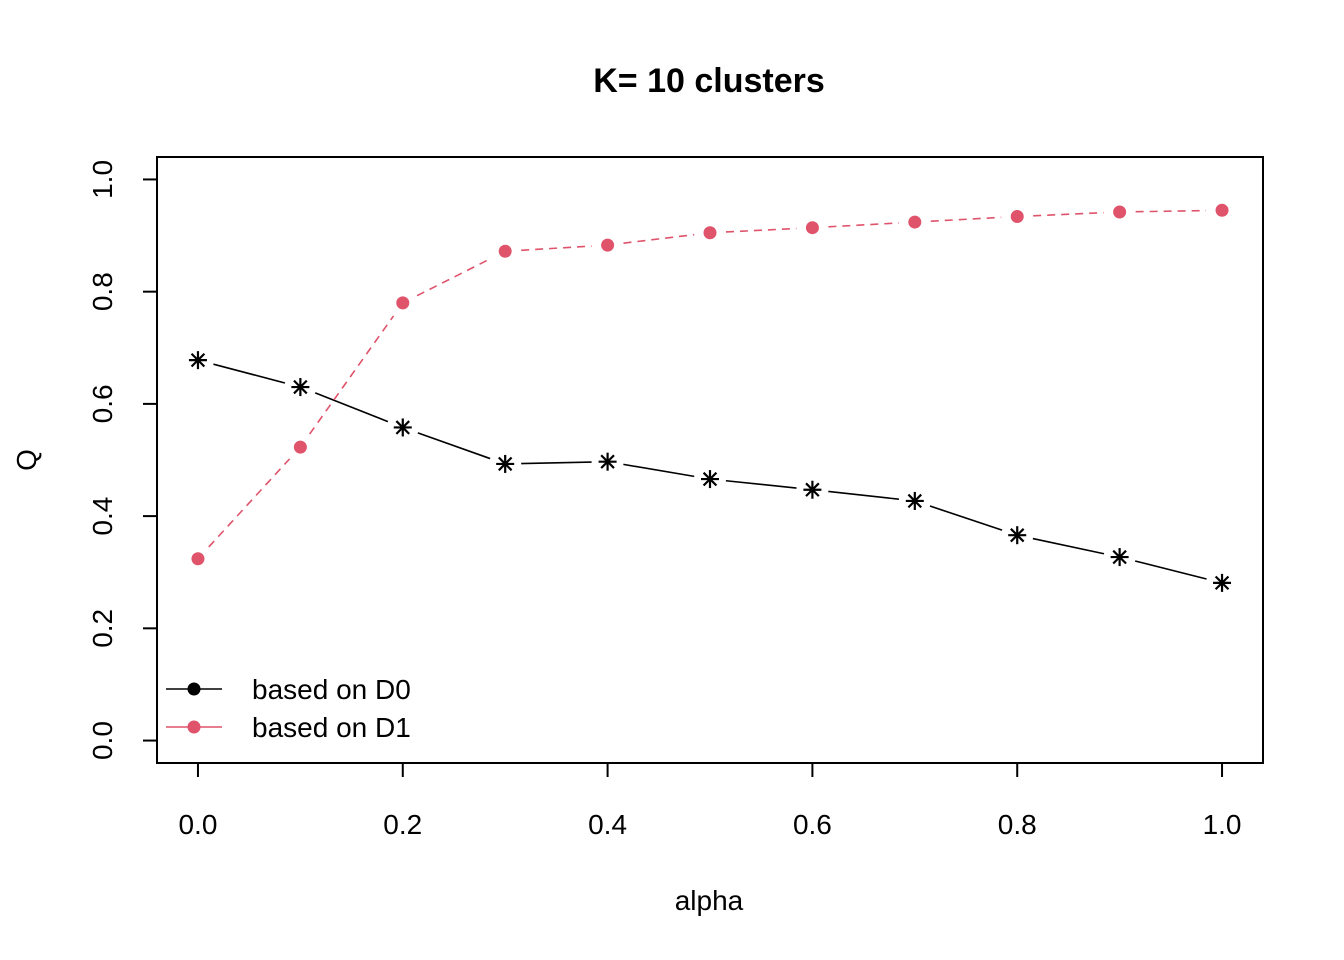  I want to click on legend-item: based on D1, so click(288, 727).